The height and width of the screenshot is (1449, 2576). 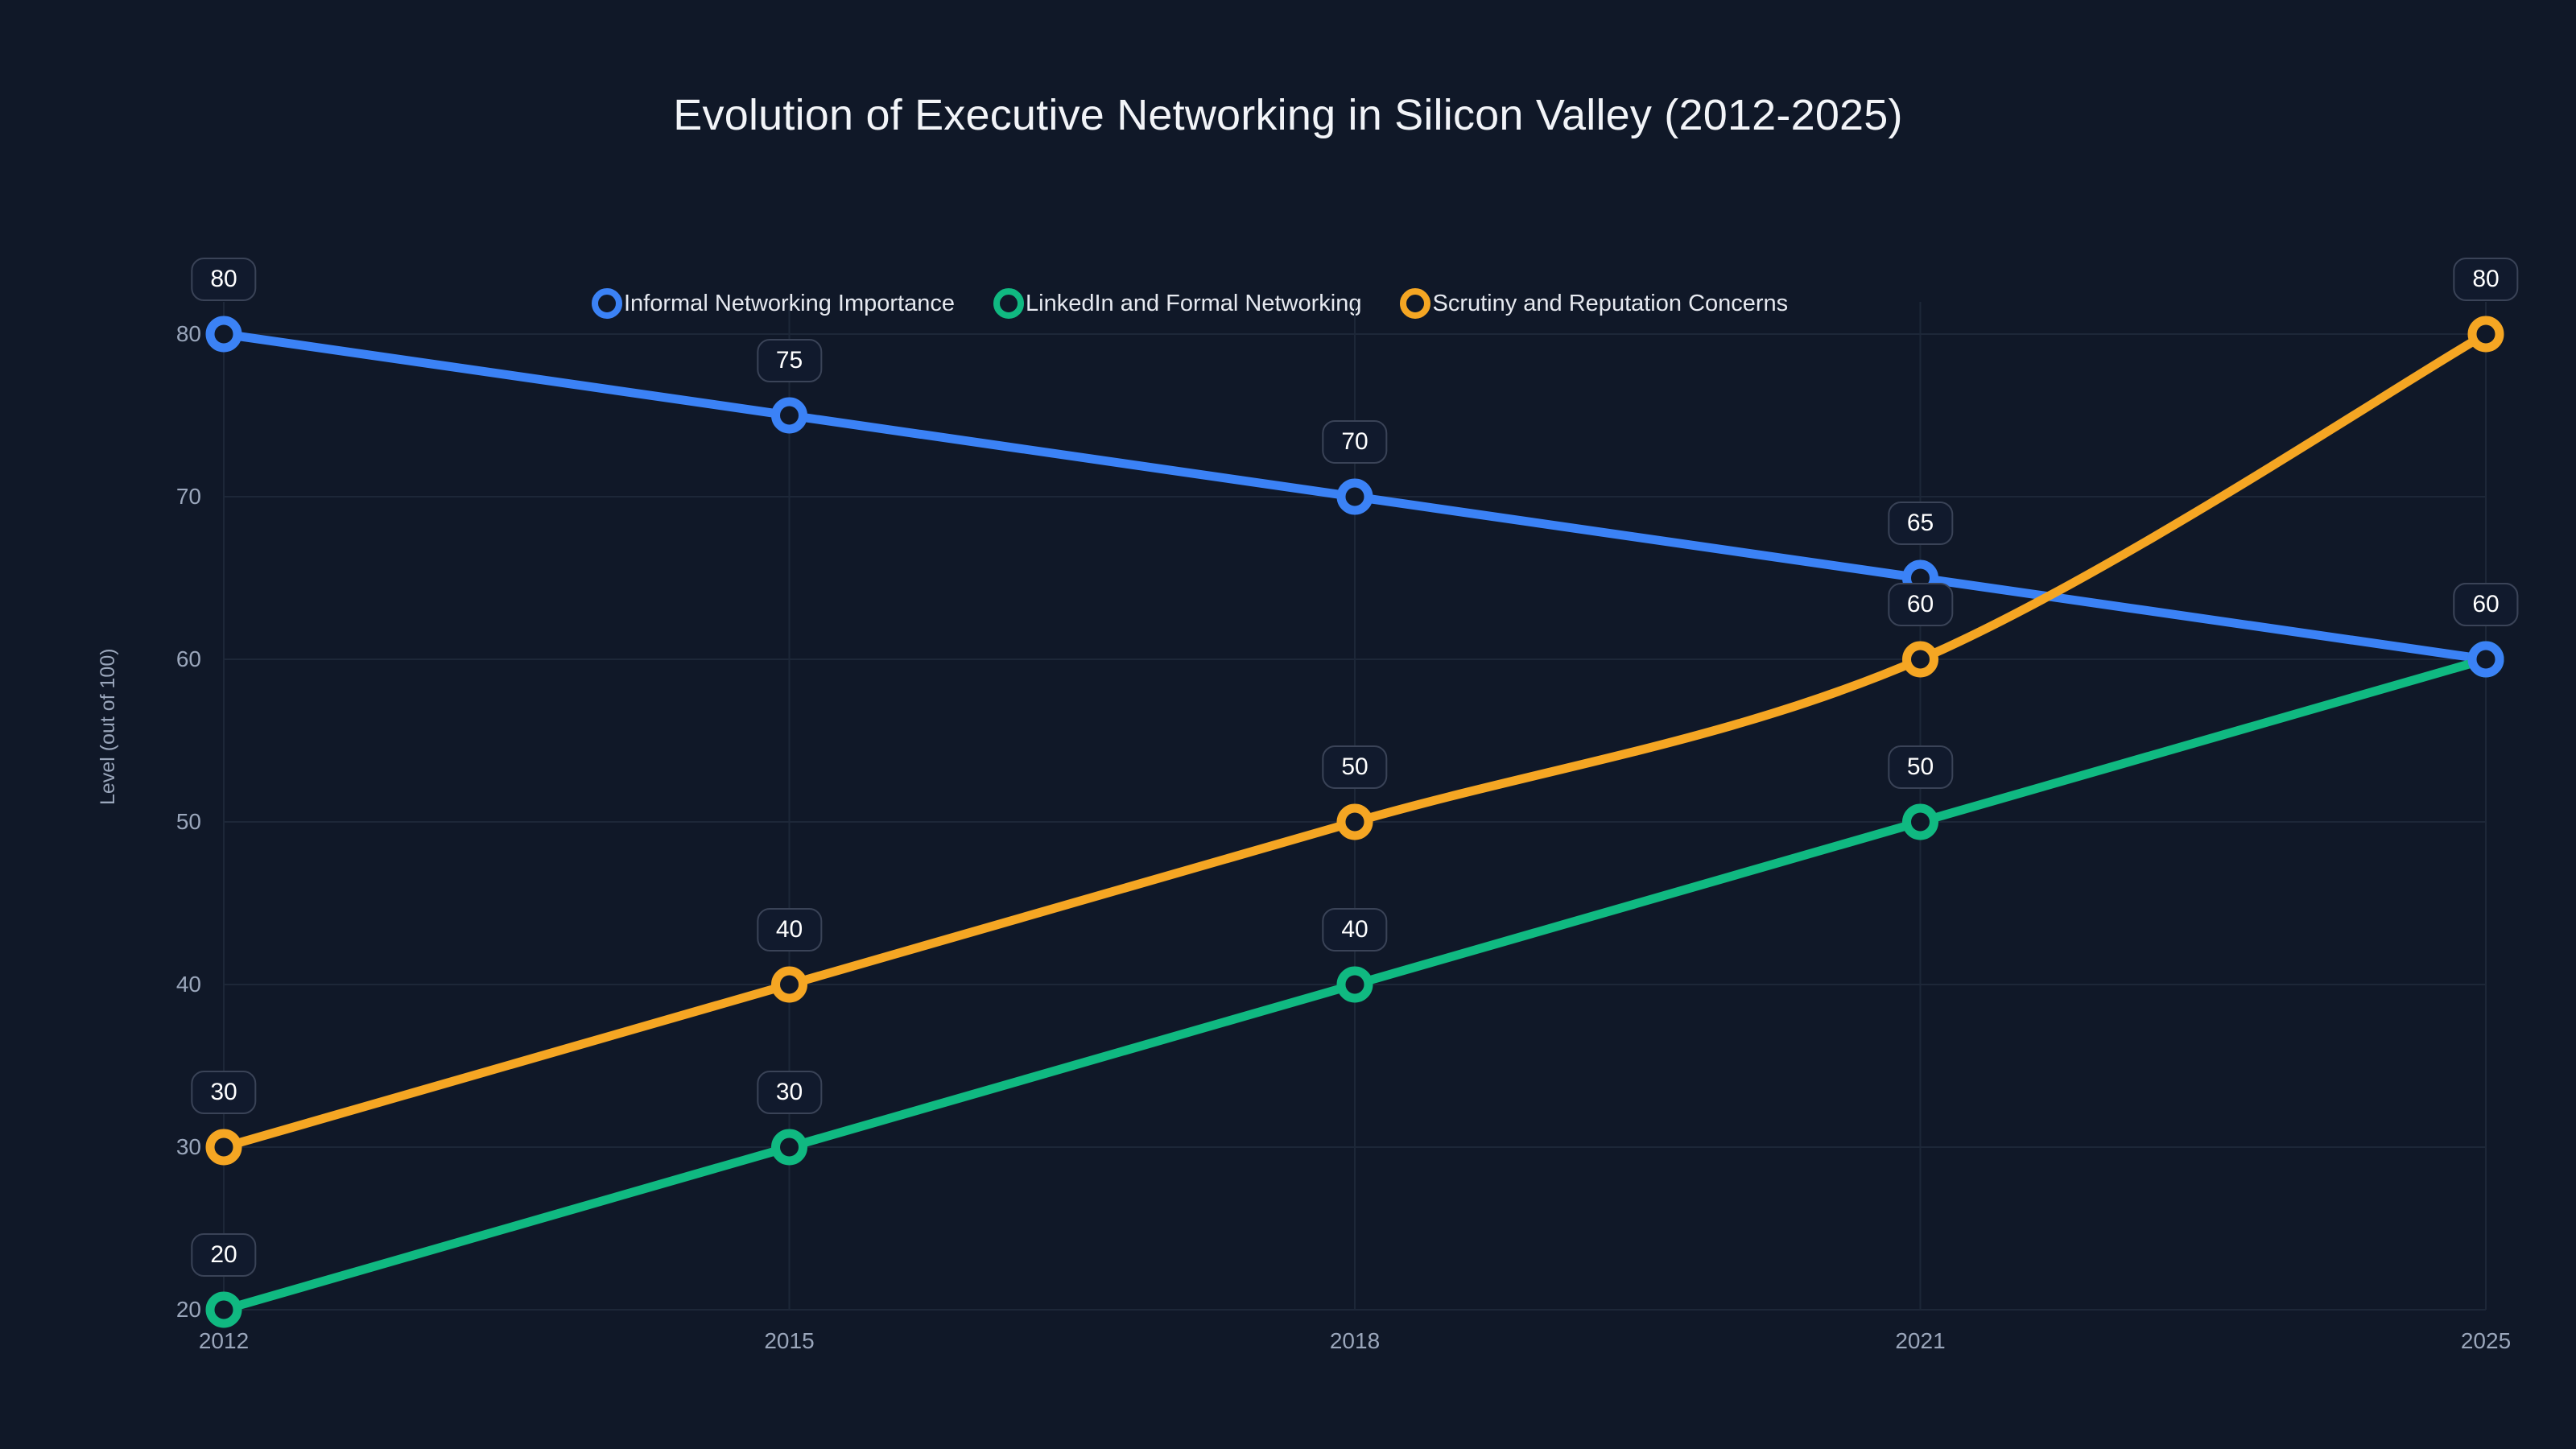 What do you see at coordinates (188, 333) in the screenshot?
I see `y-axis-tick-label: 80` at bounding box center [188, 333].